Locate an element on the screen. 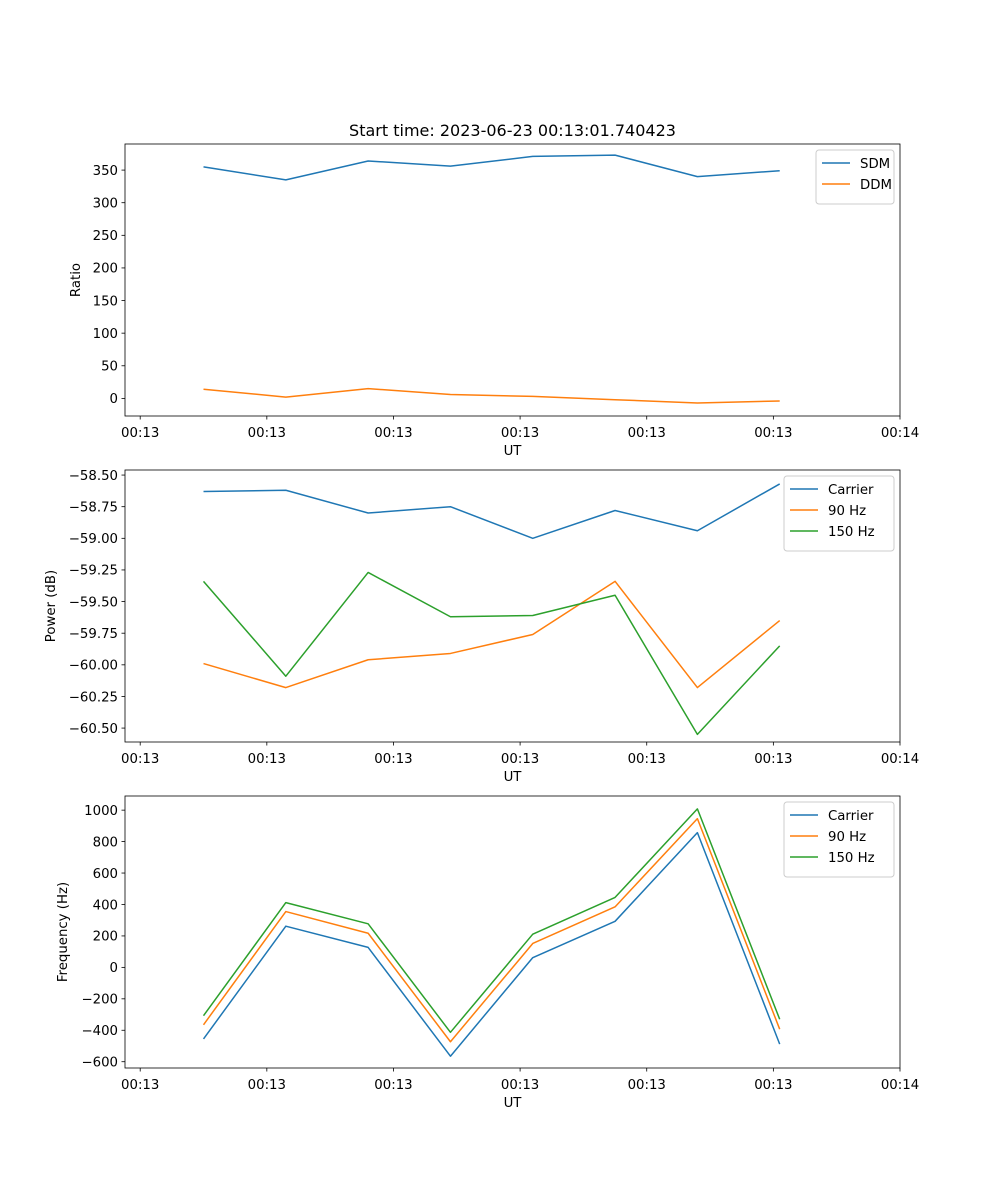 This screenshot has height=1200, width=1000. y-tick-label: −59.75 is located at coordinates (93, 634).